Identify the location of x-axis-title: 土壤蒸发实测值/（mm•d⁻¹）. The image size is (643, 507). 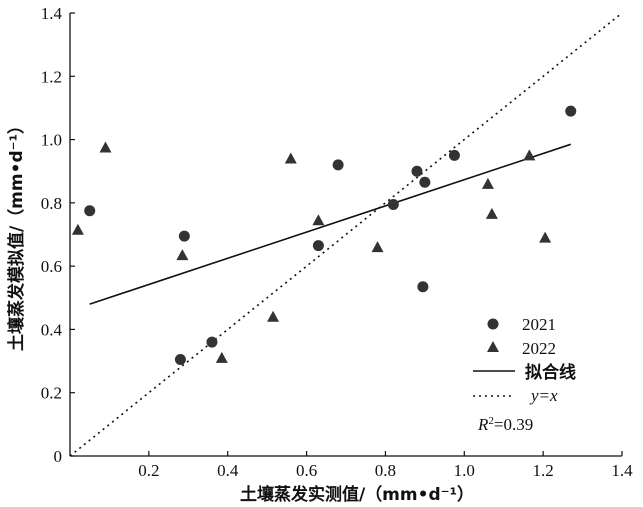
(357, 494).